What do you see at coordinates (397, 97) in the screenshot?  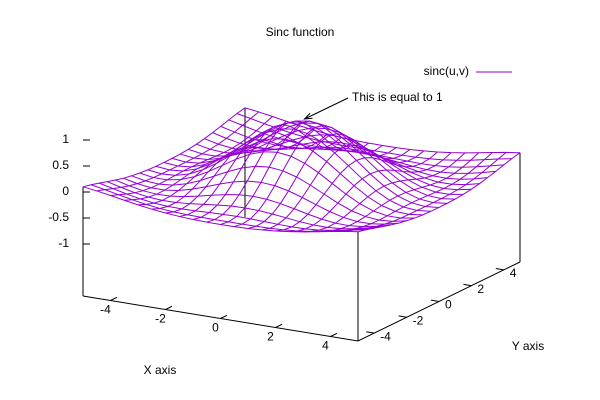 I see `annotation: This is equal to 1` at bounding box center [397, 97].